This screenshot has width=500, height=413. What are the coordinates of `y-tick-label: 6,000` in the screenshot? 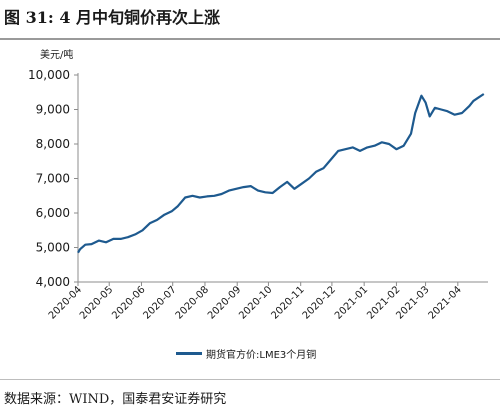 It's located at (53, 213).